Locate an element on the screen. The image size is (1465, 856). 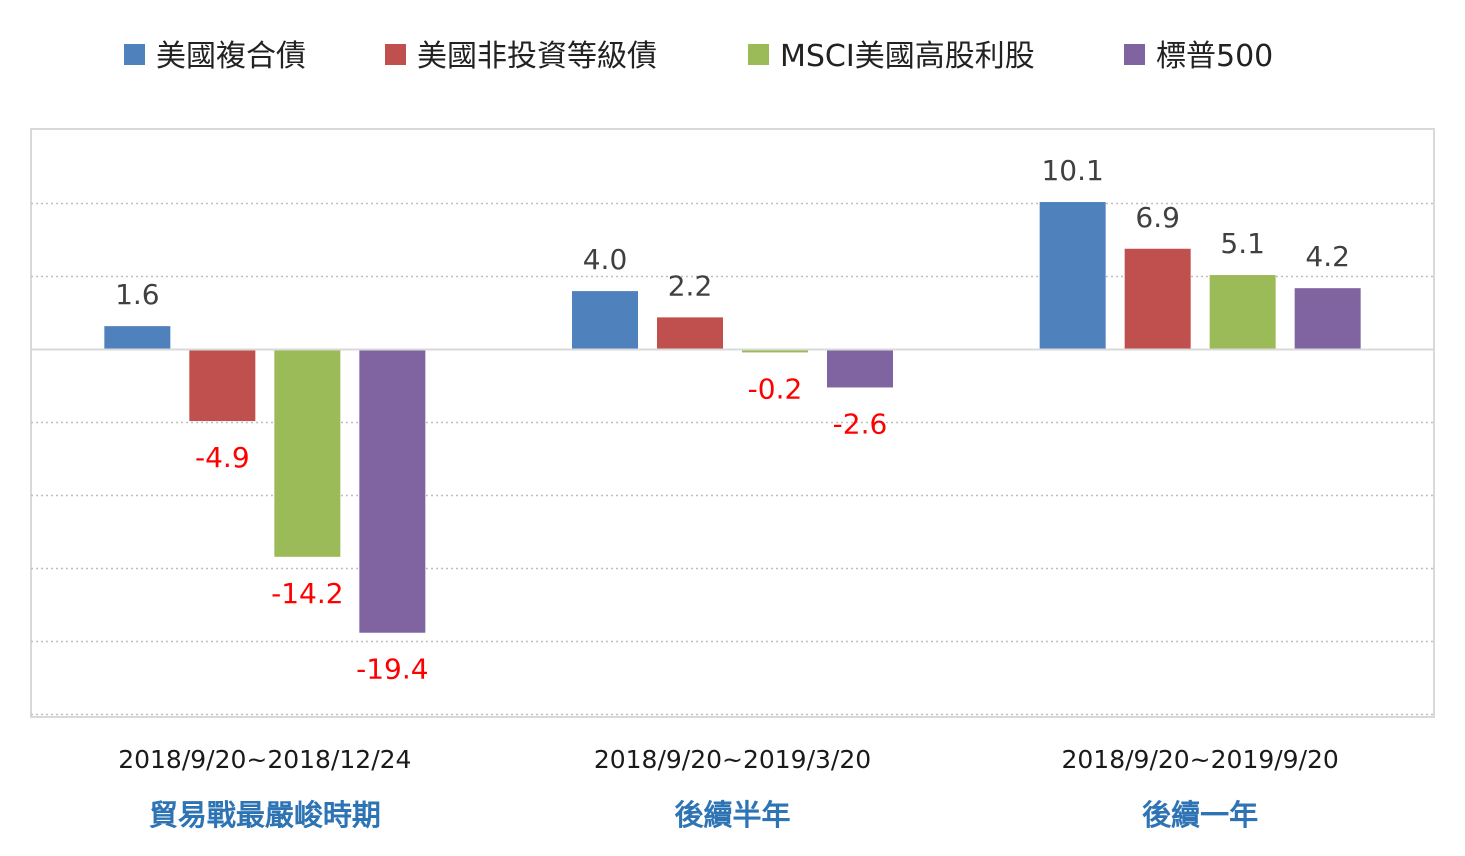
data-label: 1.6 is located at coordinates (137, 294).